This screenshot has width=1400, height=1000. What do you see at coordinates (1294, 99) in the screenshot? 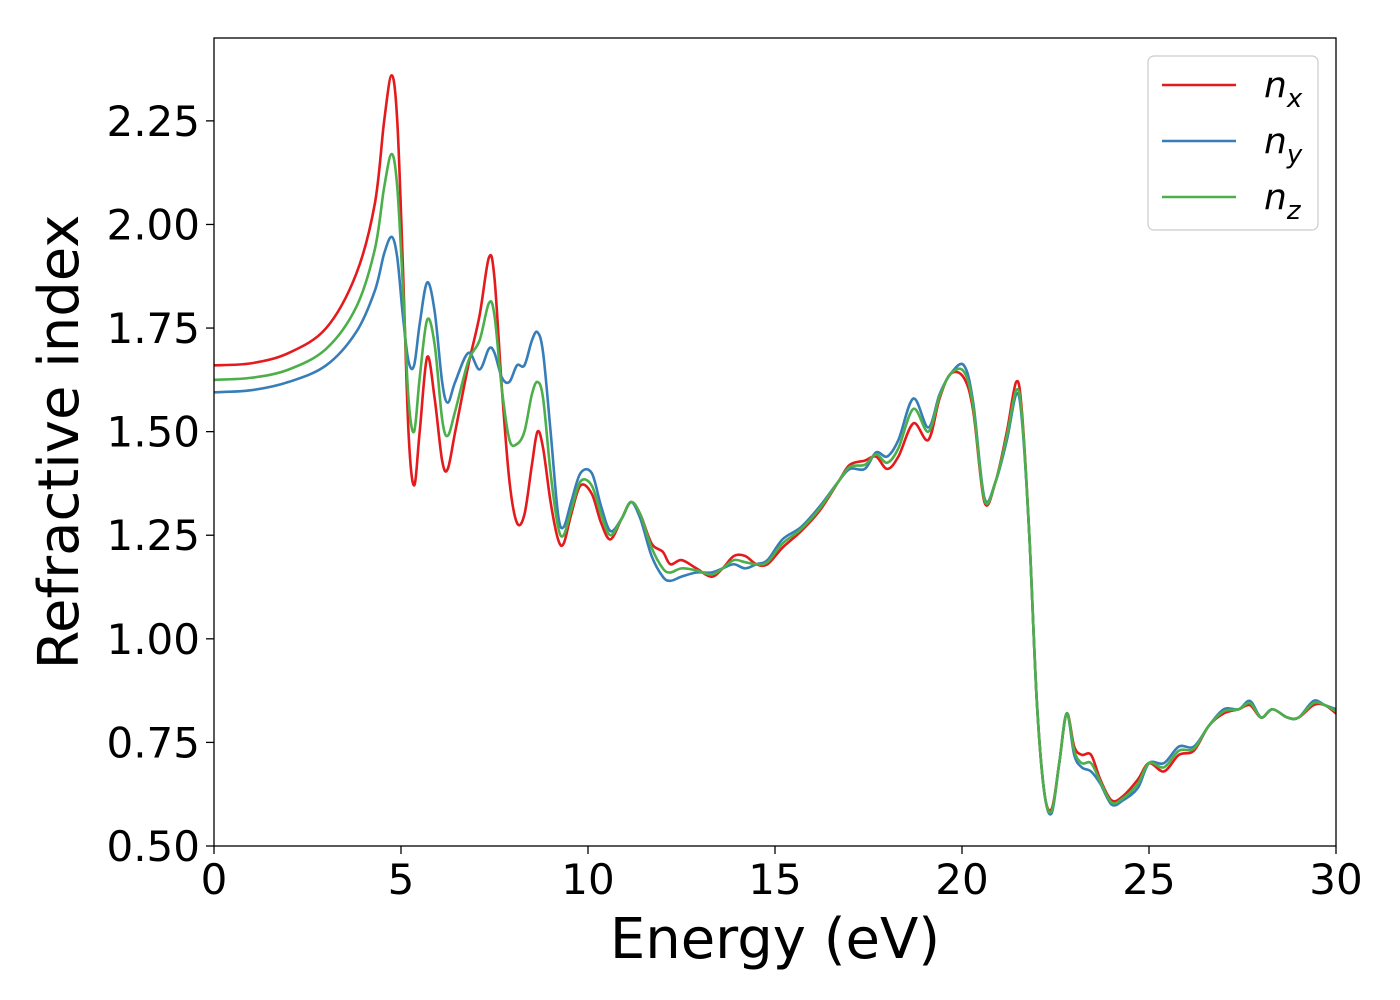
I see `legend-label-subscript: x` at bounding box center [1294, 99].